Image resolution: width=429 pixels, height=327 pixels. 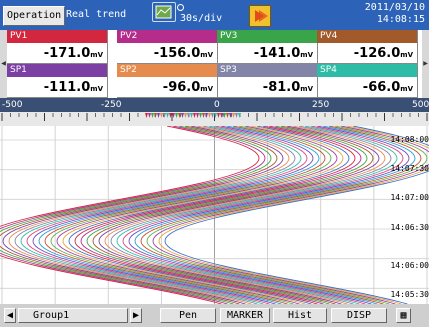 What do you see at coordinates (57, 36) in the screenshot?
I see `channel-tag-pv1: PV1` at bounding box center [57, 36].